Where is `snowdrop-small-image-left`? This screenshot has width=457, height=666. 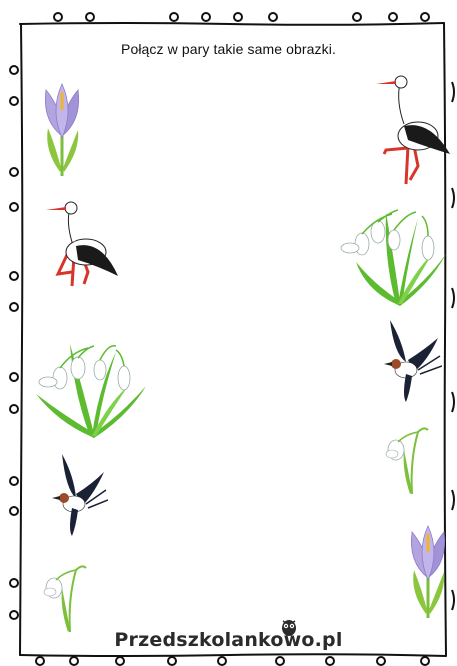 snowdrop-small-image-left is located at coordinates (65, 596).